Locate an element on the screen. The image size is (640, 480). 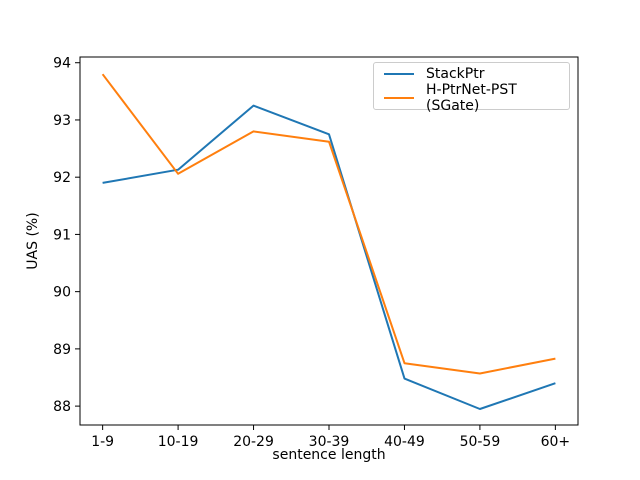
y-tick-label: 91 is located at coordinates (62, 235).